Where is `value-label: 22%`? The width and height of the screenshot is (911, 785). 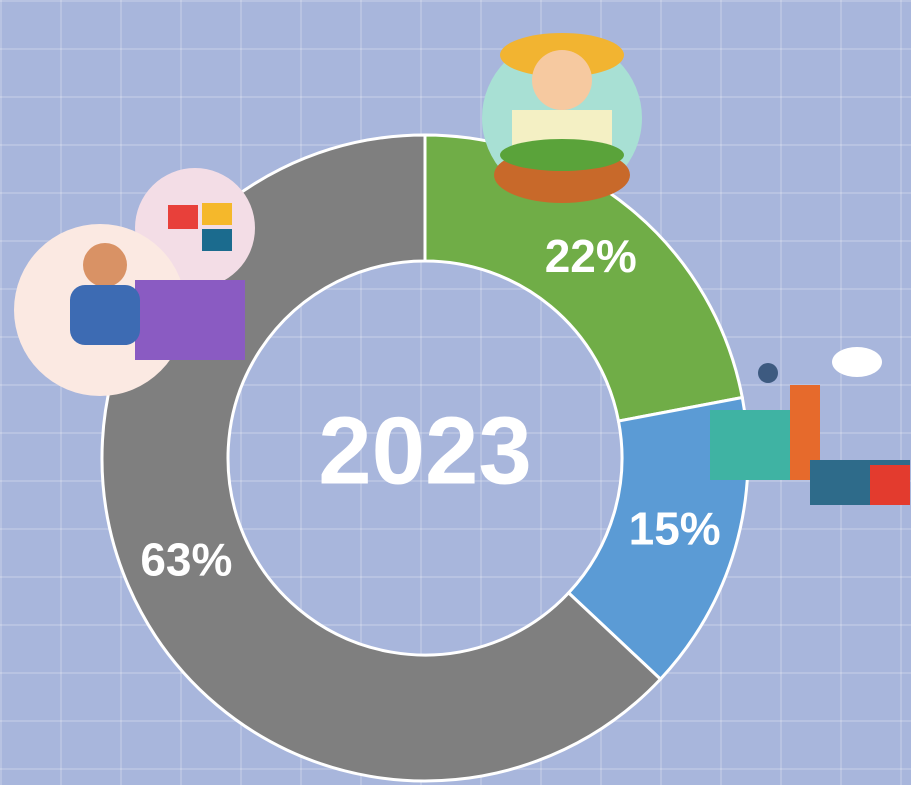
value-label: 22% is located at coordinates (591, 256).